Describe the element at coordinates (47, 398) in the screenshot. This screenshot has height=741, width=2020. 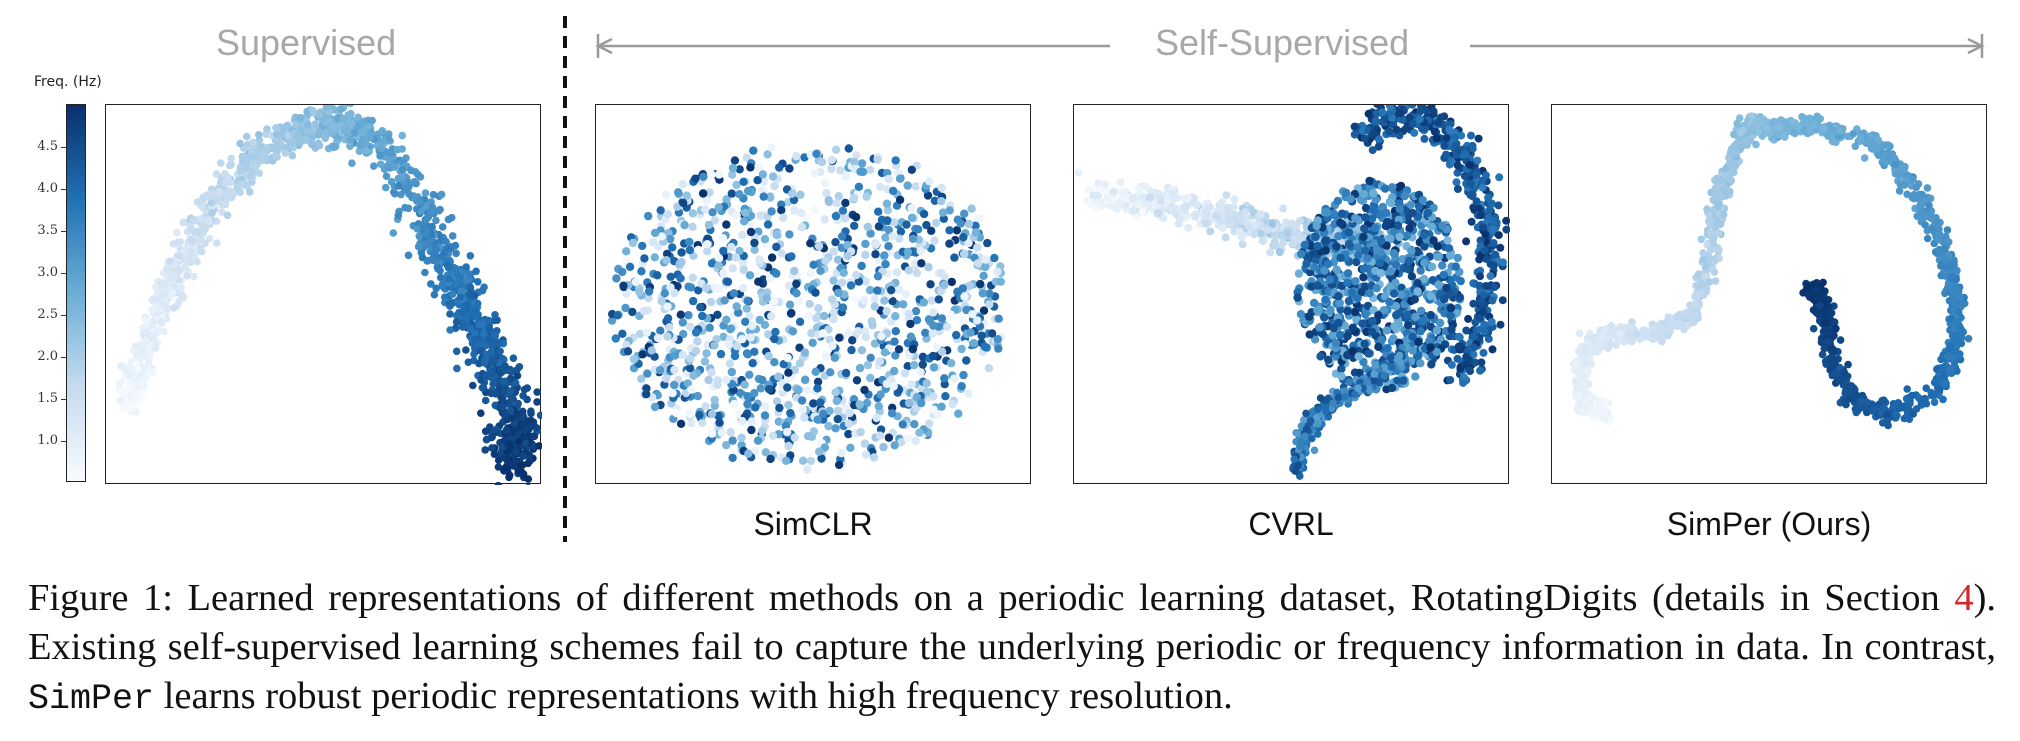
I see `colorbar-tick-label: 1.5` at that location.